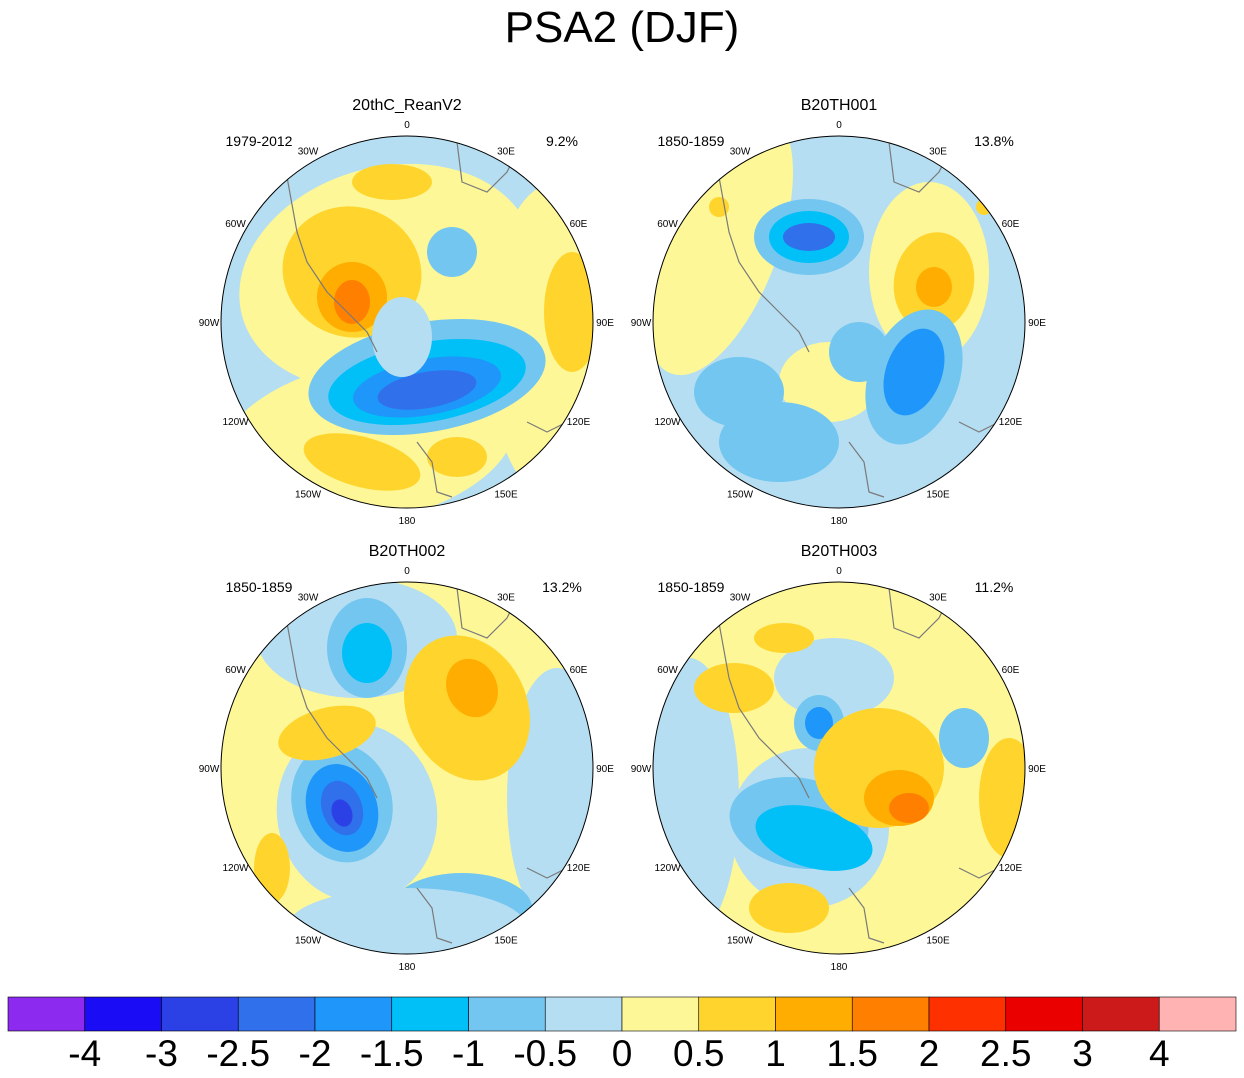  What do you see at coordinates (1005, 1053) in the screenshot?
I see `colorbar-label: 2.5` at bounding box center [1005, 1053].